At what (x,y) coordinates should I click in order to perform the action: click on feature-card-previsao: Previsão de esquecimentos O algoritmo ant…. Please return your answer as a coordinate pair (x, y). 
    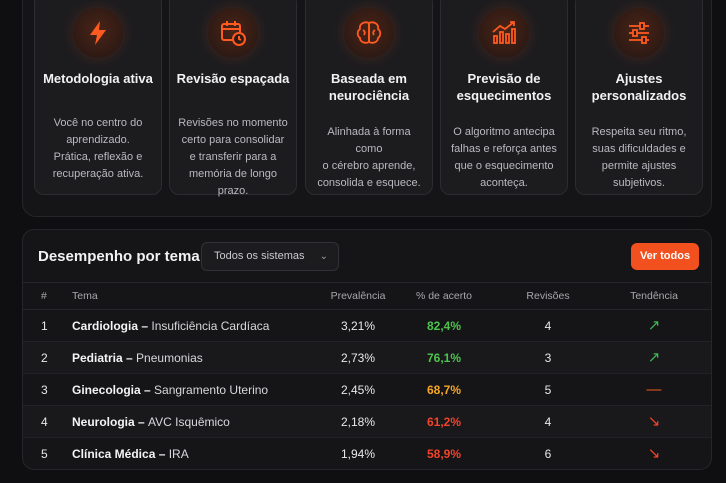
    Looking at the image, I should click on (504, 97).